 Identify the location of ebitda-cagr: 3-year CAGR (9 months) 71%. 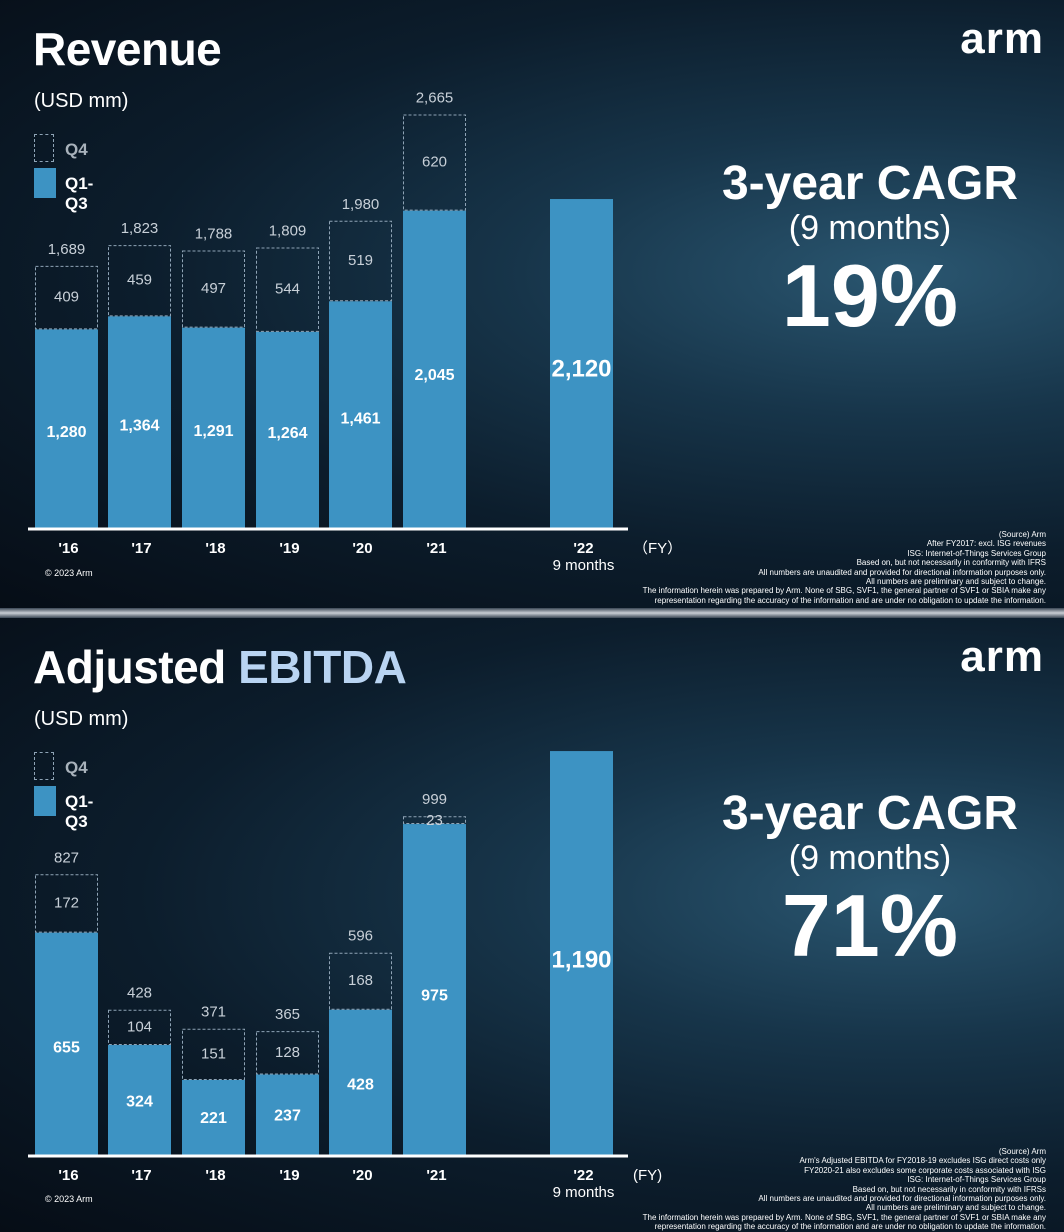
(862, 882).